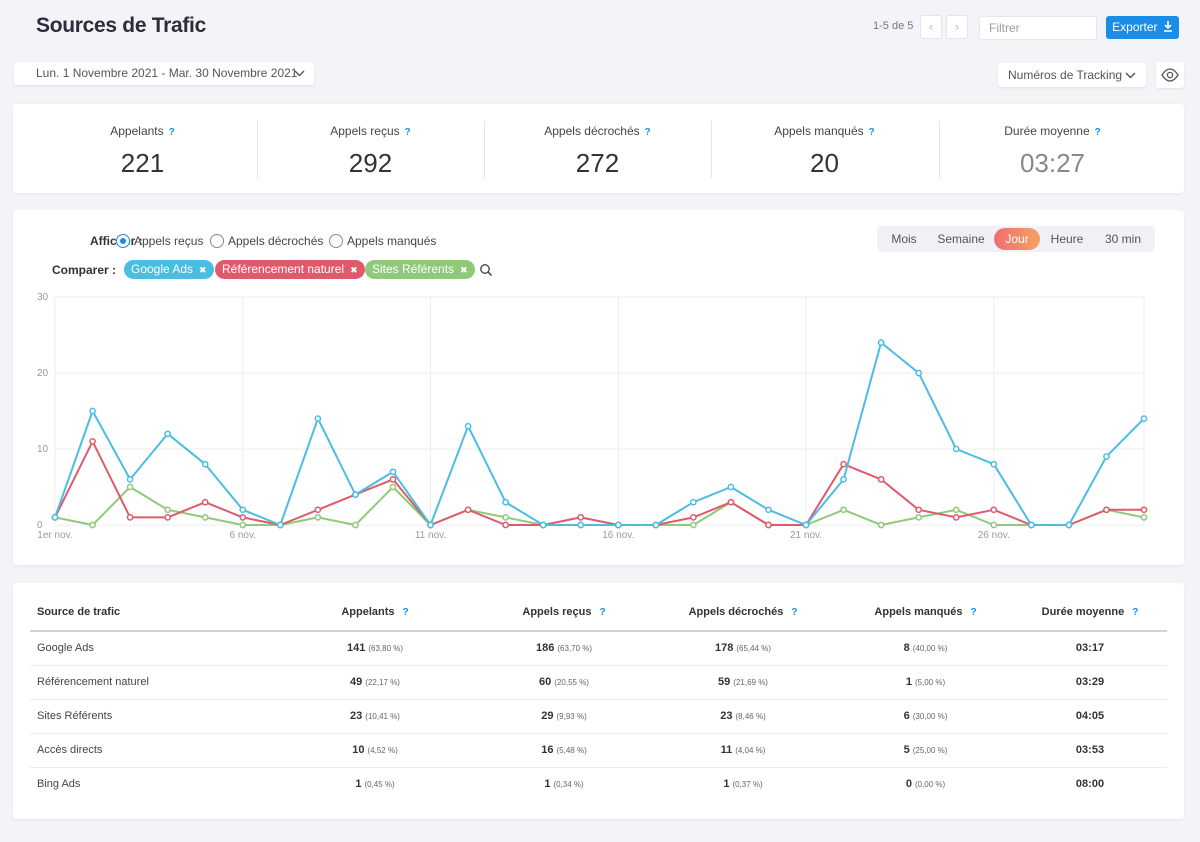 The height and width of the screenshot is (842, 1200). I want to click on radio-appels-manques: Appels manqués, so click(382, 241).